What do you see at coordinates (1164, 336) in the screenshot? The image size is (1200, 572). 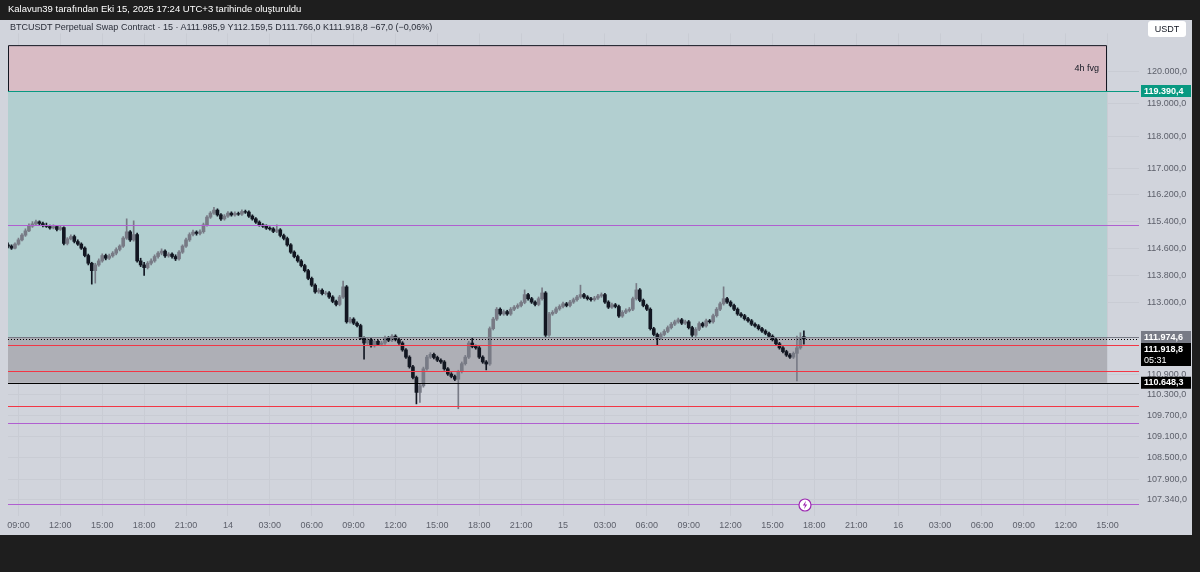 I see `ref-line-label: 111.974,6` at bounding box center [1164, 336].